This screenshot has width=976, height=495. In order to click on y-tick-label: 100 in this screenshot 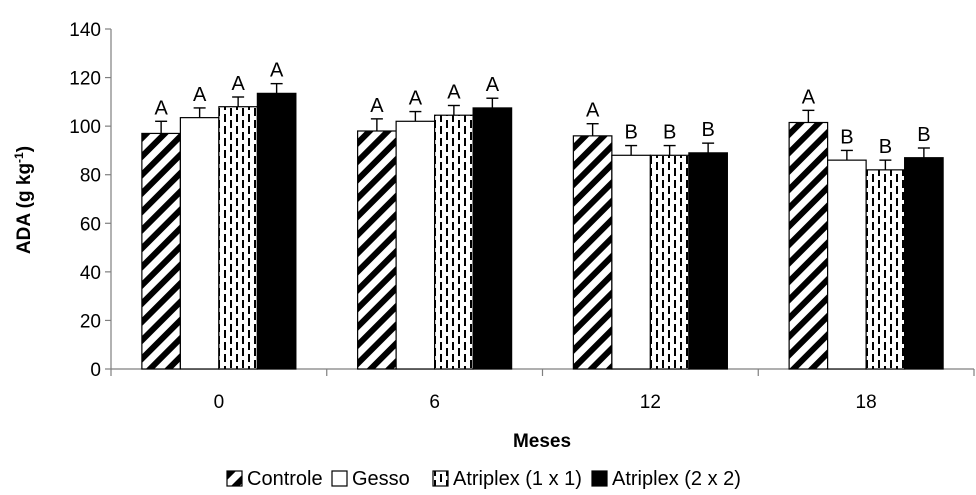, I will do `click(85, 127)`.